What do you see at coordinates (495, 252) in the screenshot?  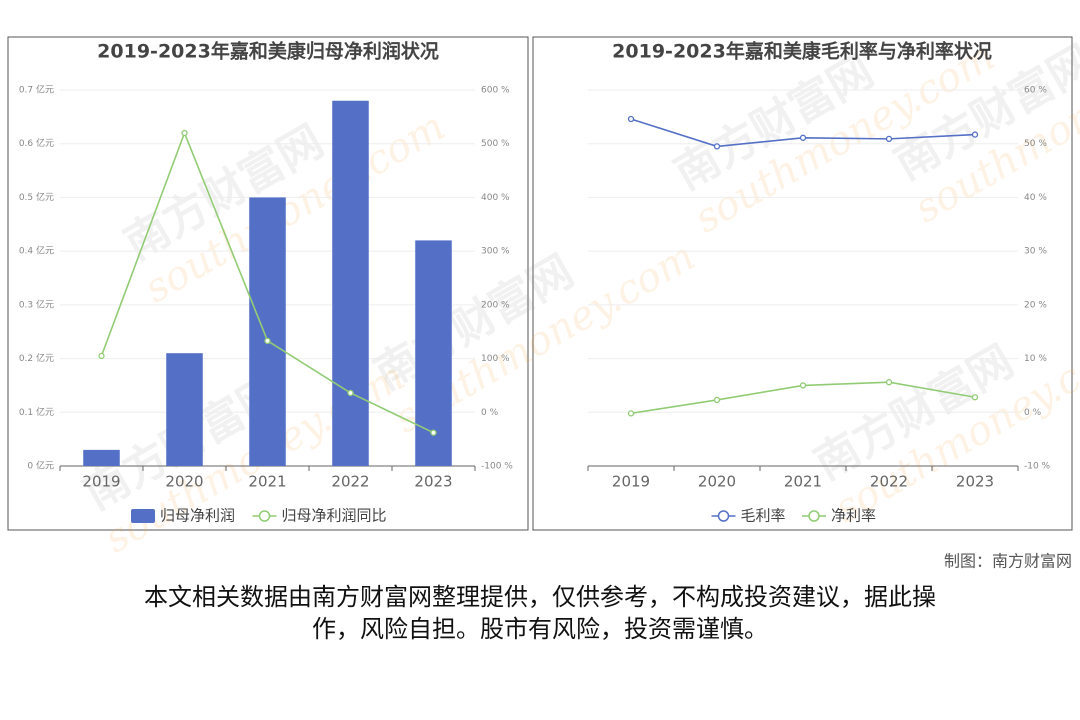 I see `y-tick-label: 300 %` at bounding box center [495, 252].